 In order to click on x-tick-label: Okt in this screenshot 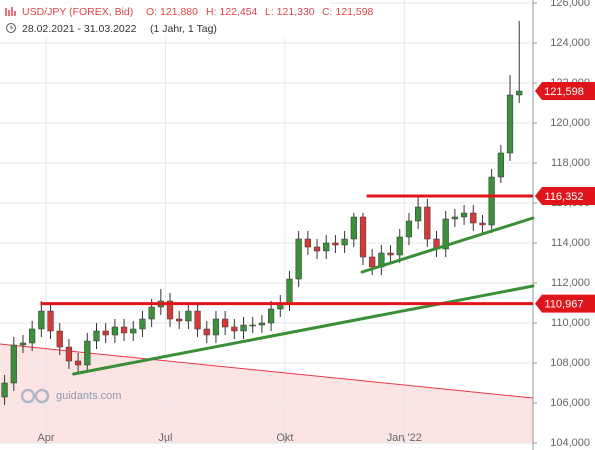, I will do `click(284, 438)`.